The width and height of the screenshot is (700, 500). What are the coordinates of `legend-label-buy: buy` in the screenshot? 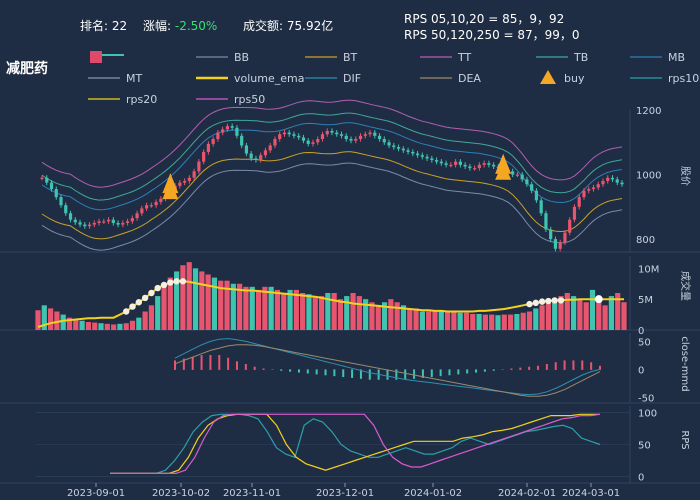 It's located at (574, 78).